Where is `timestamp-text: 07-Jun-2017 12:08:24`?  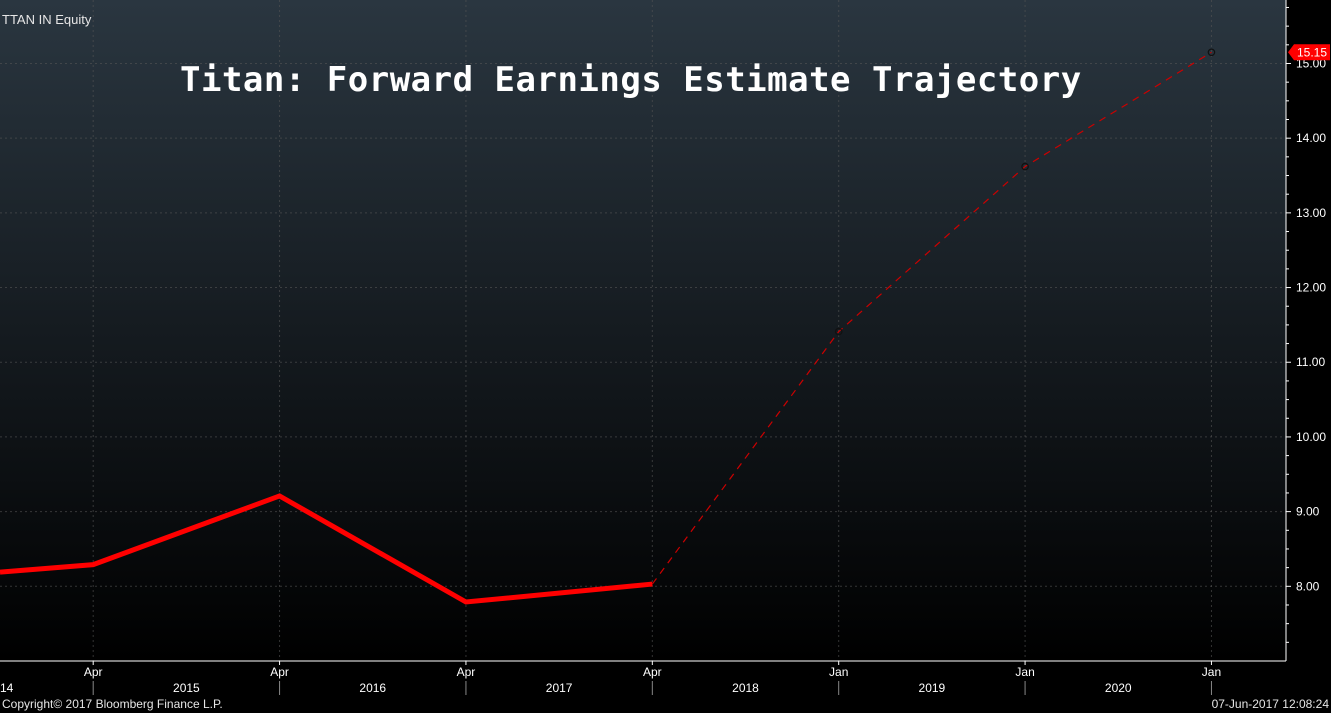 timestamp-text: 07-Jun-2017 12:08:24 is located at coordinates (1270, 704).